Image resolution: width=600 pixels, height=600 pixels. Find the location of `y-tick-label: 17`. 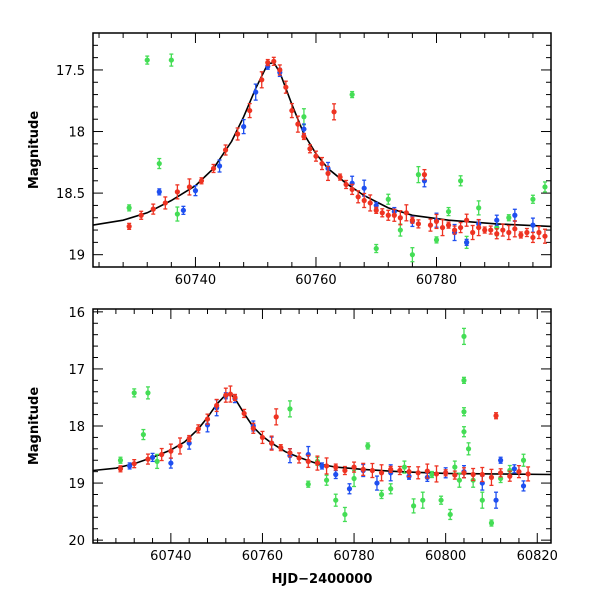

y-tick-label: 17 is located at coordinates (76, 370).